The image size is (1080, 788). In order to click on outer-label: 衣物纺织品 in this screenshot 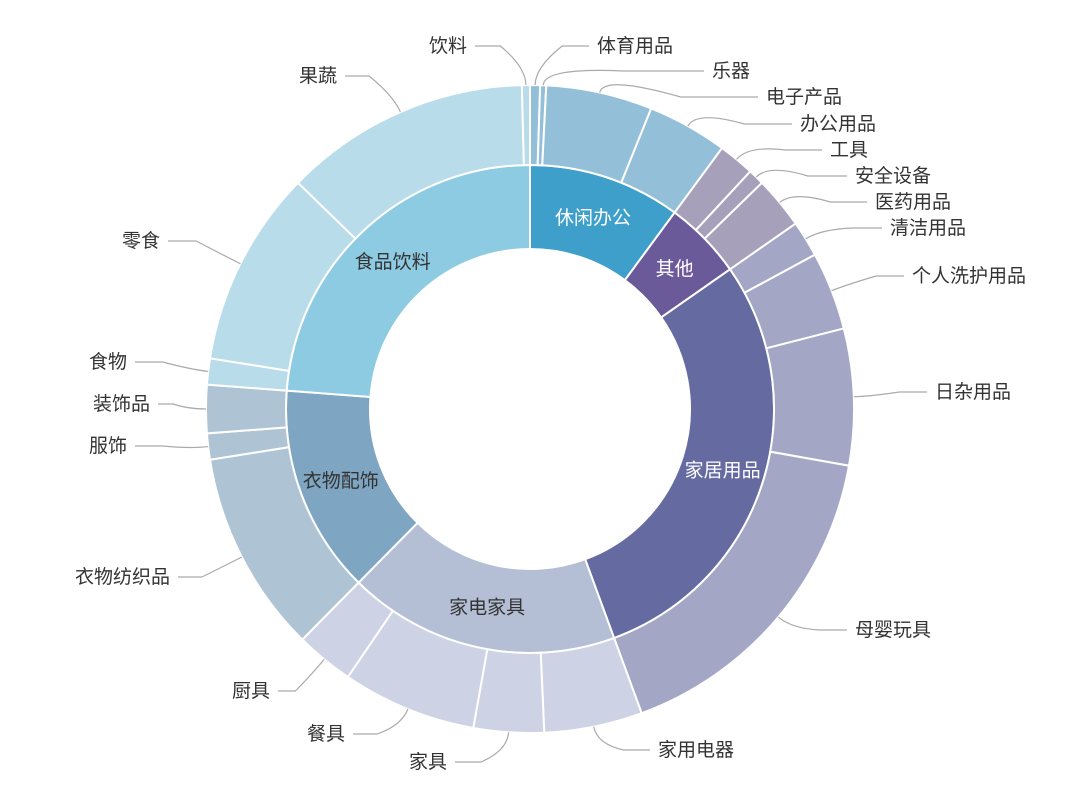, I will do `click(122, 577)`.